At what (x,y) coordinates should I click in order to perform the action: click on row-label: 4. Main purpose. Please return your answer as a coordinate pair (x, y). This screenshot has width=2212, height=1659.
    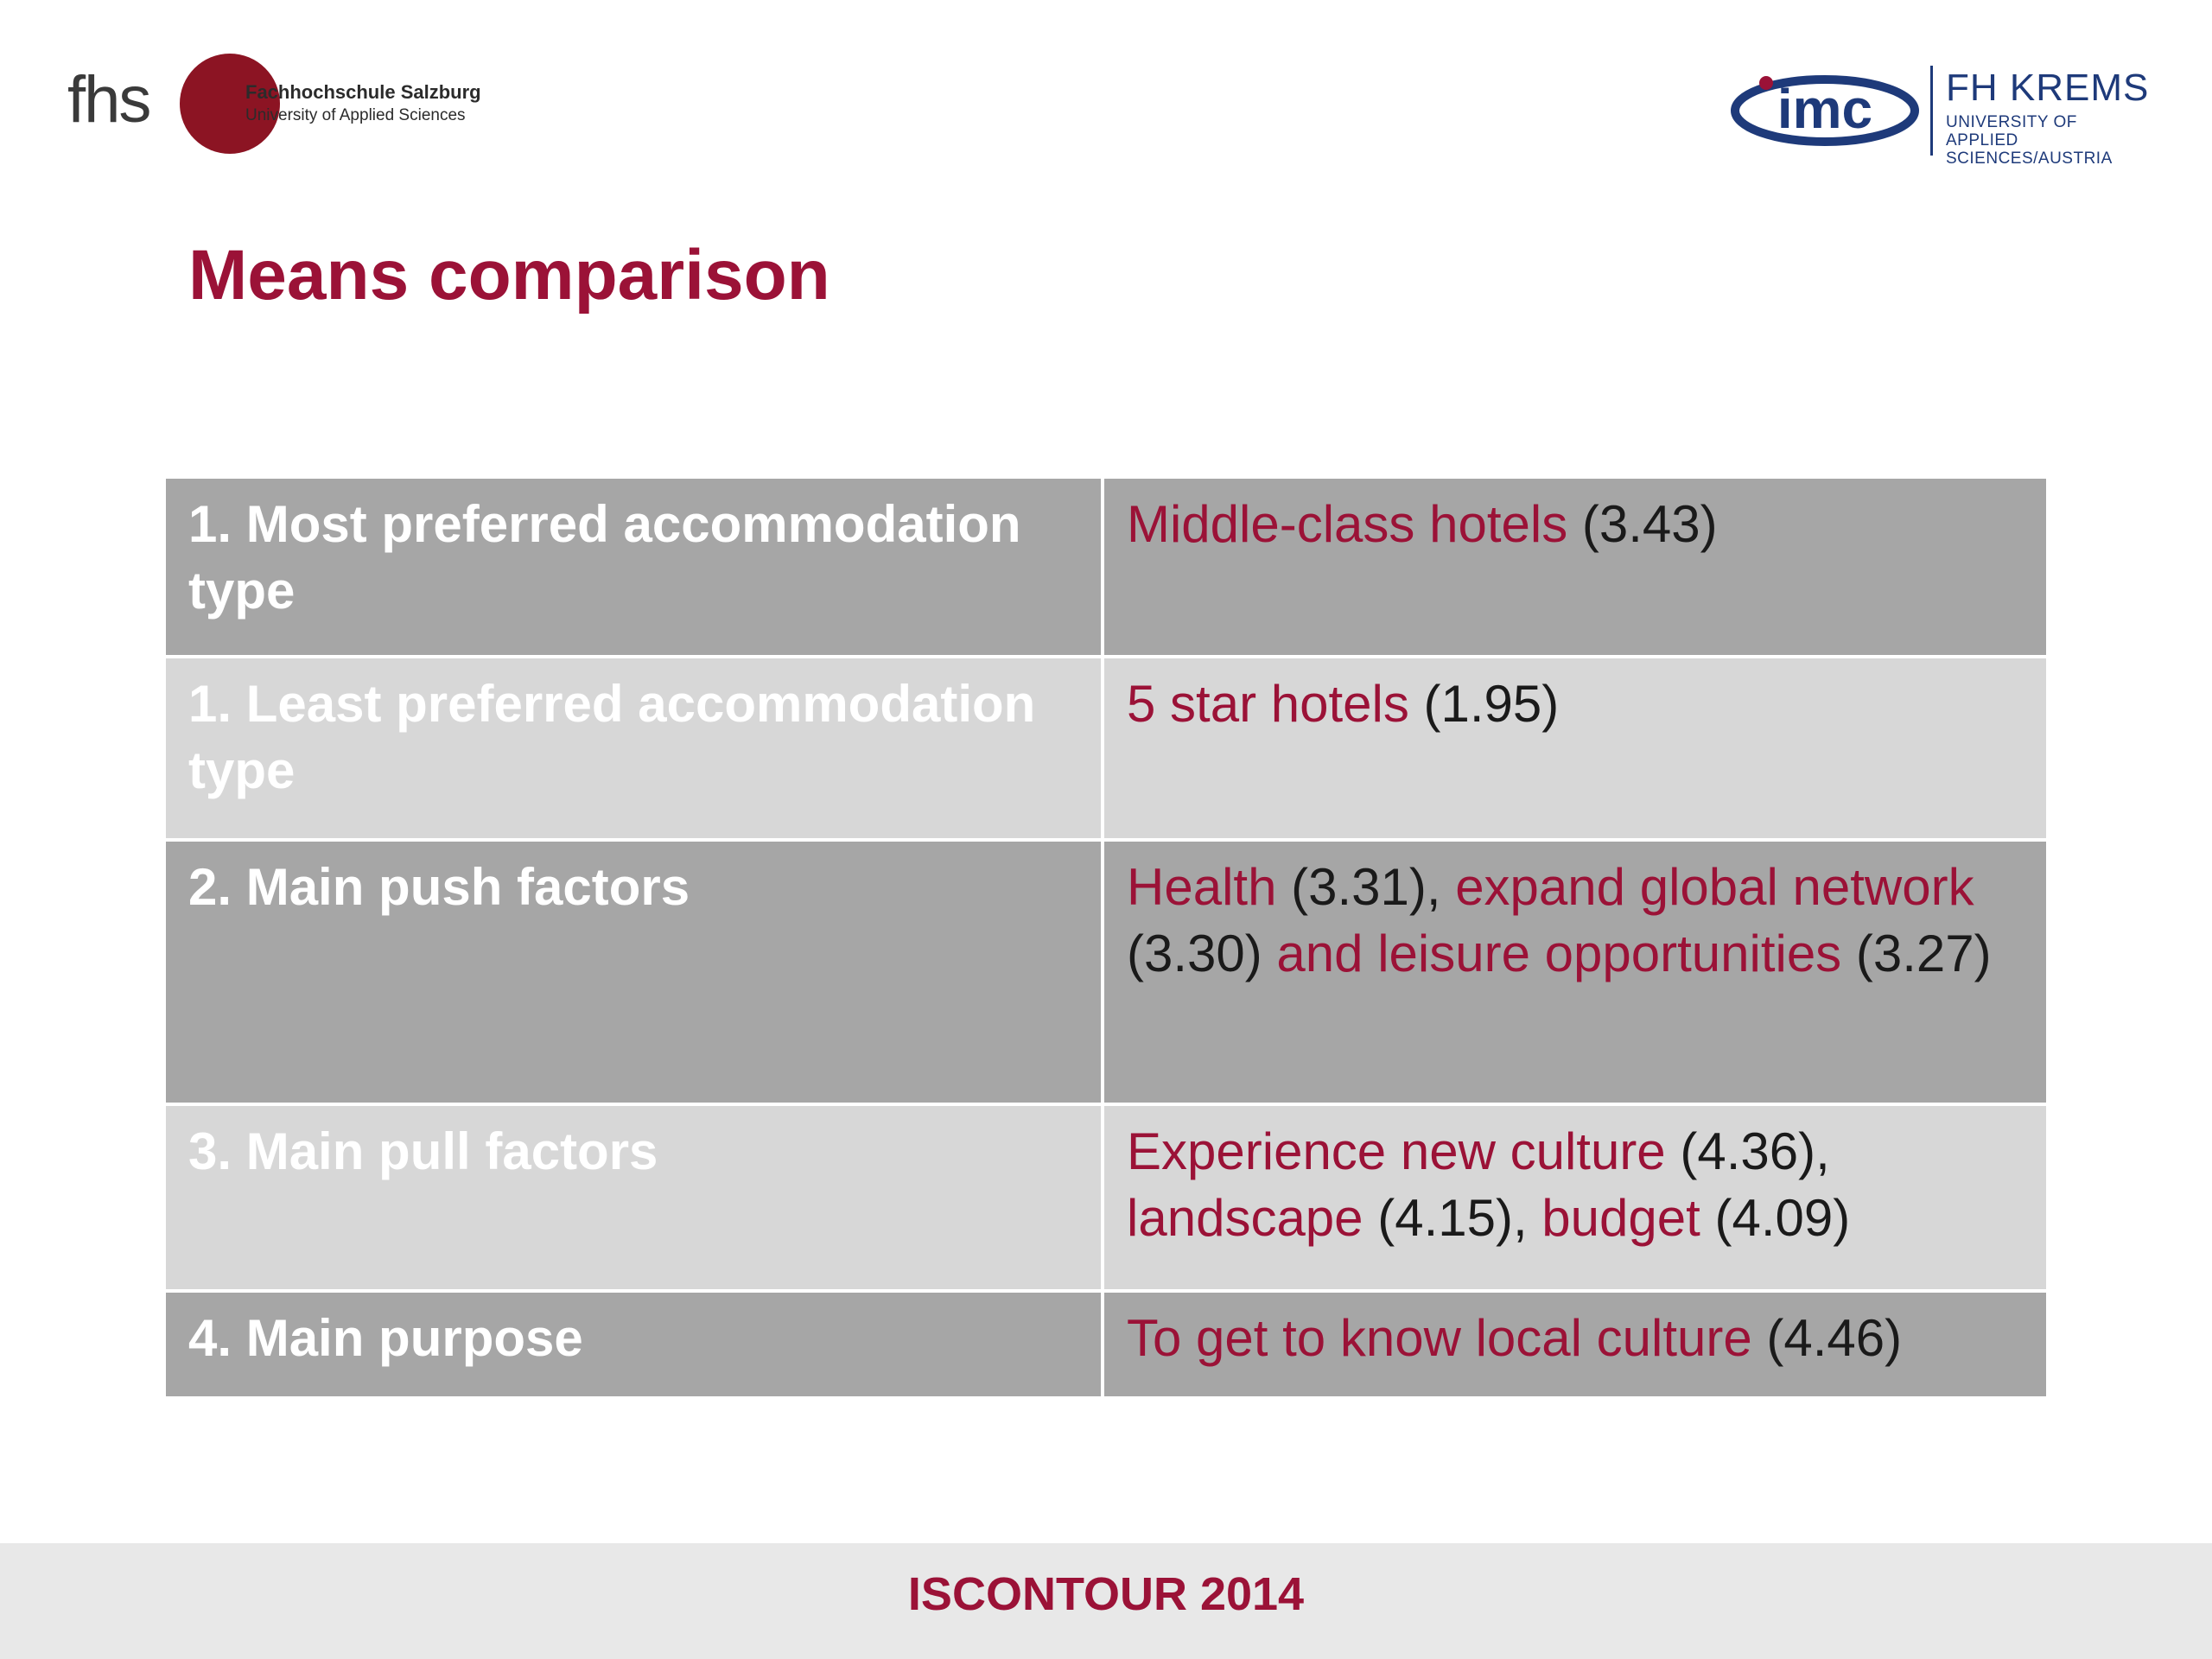
    Looking at the image, I should click on (635, 1344).